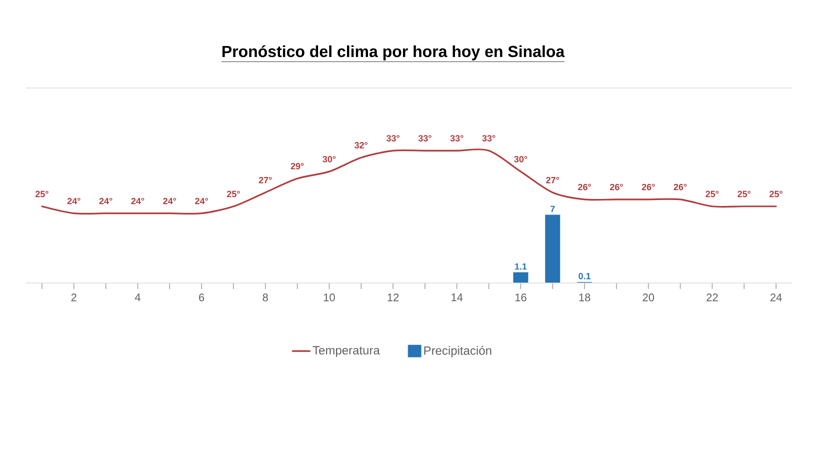 This screenshot has width=826, height=449. I want to click on data-label: 0.1, so click(584, 276).